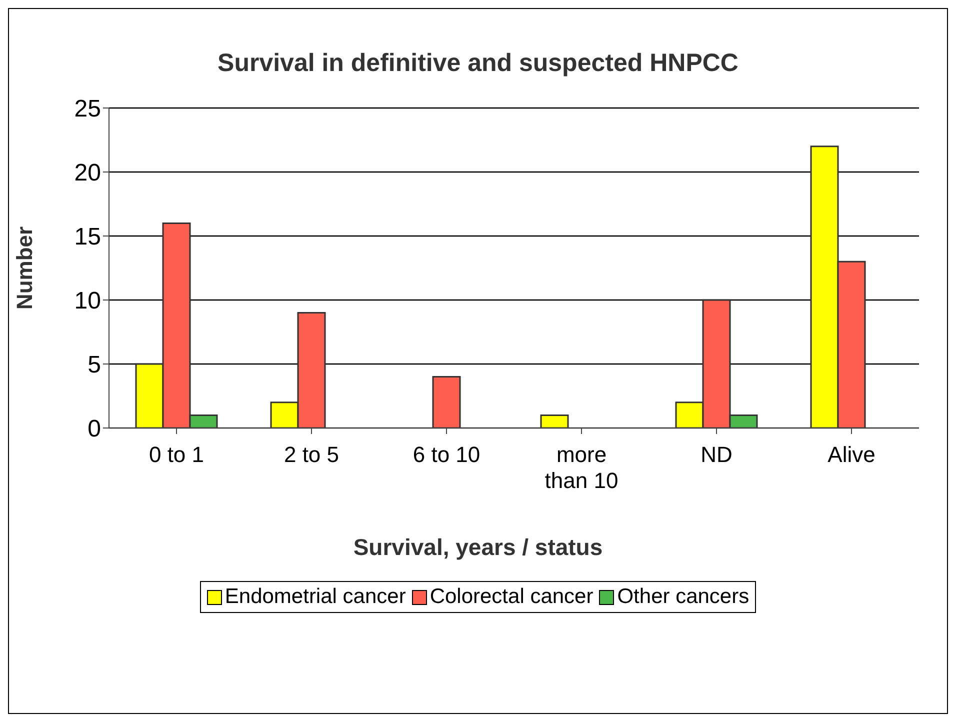 This screenshot has height=722, width=958. Describe the element at coordinates (87, 173) in the screenshot. I see `y-tick-label: 20` at that location.